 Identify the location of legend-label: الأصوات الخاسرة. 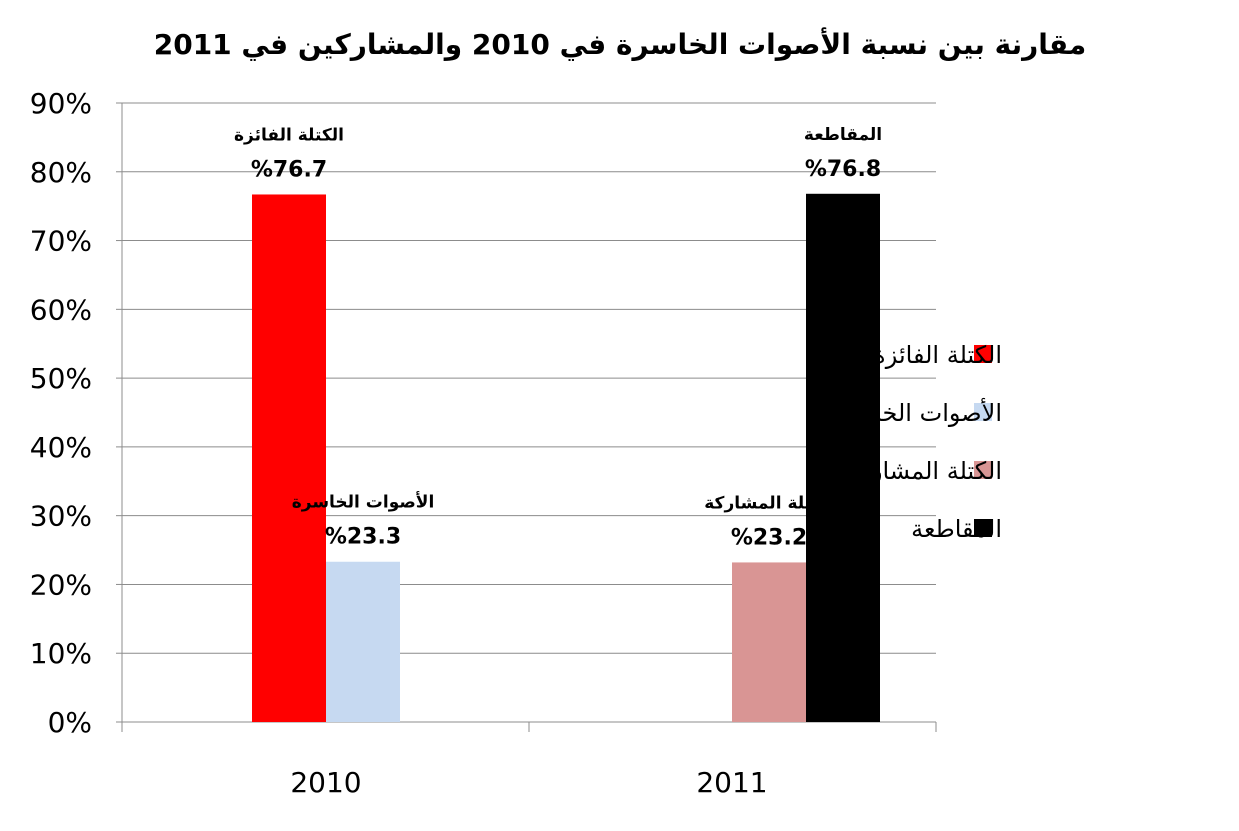
(915, 412).